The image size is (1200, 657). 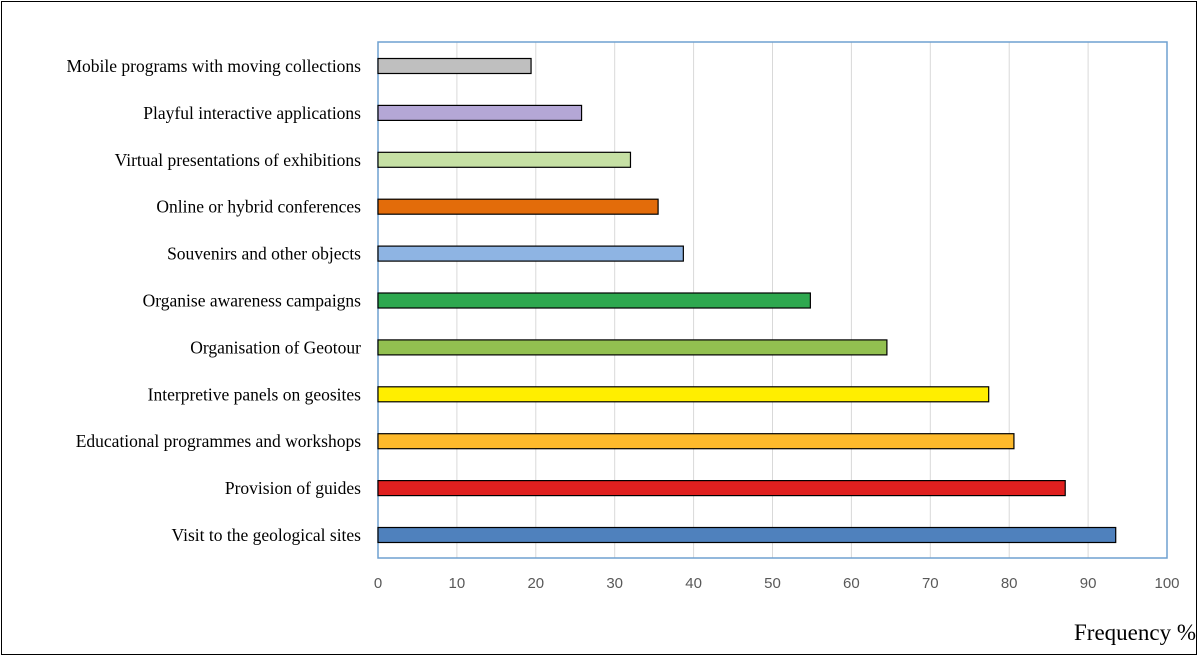 I want to click on x-tick-label: 0, so click(x=378, y=583).